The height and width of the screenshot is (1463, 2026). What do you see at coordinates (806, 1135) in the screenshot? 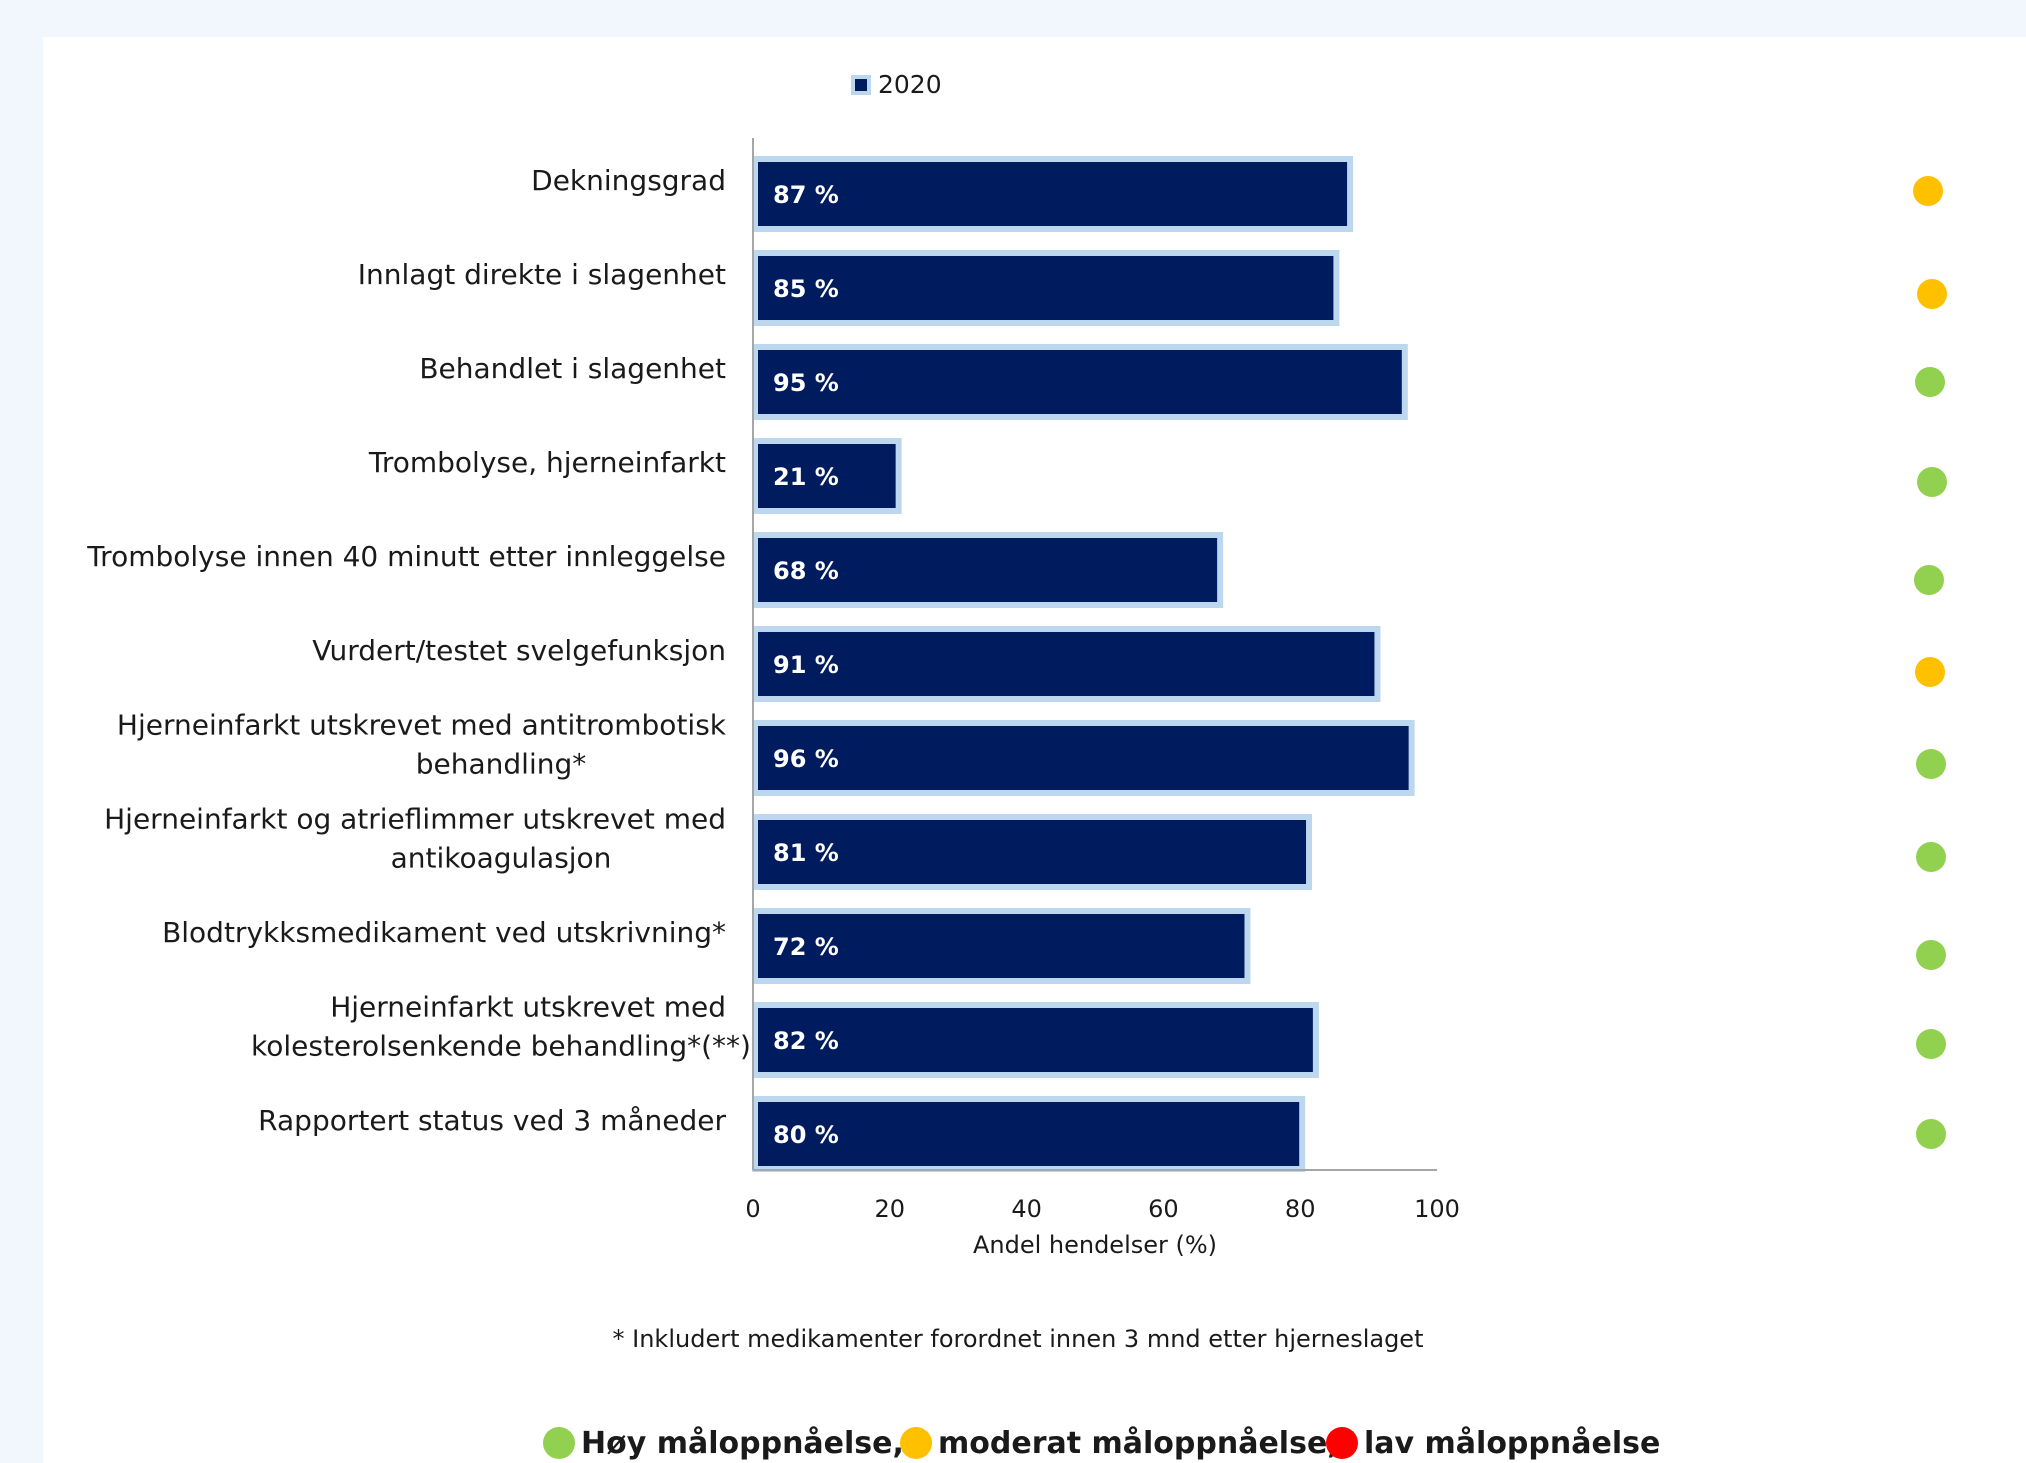
I see `data-label-10: 80 %` at bounding box center [806, 1135].